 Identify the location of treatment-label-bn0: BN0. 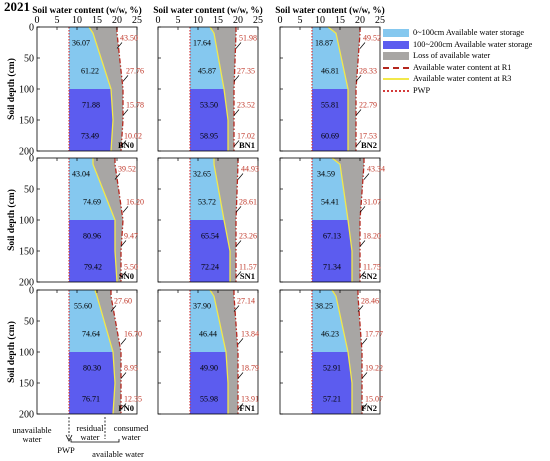
(126, 145).